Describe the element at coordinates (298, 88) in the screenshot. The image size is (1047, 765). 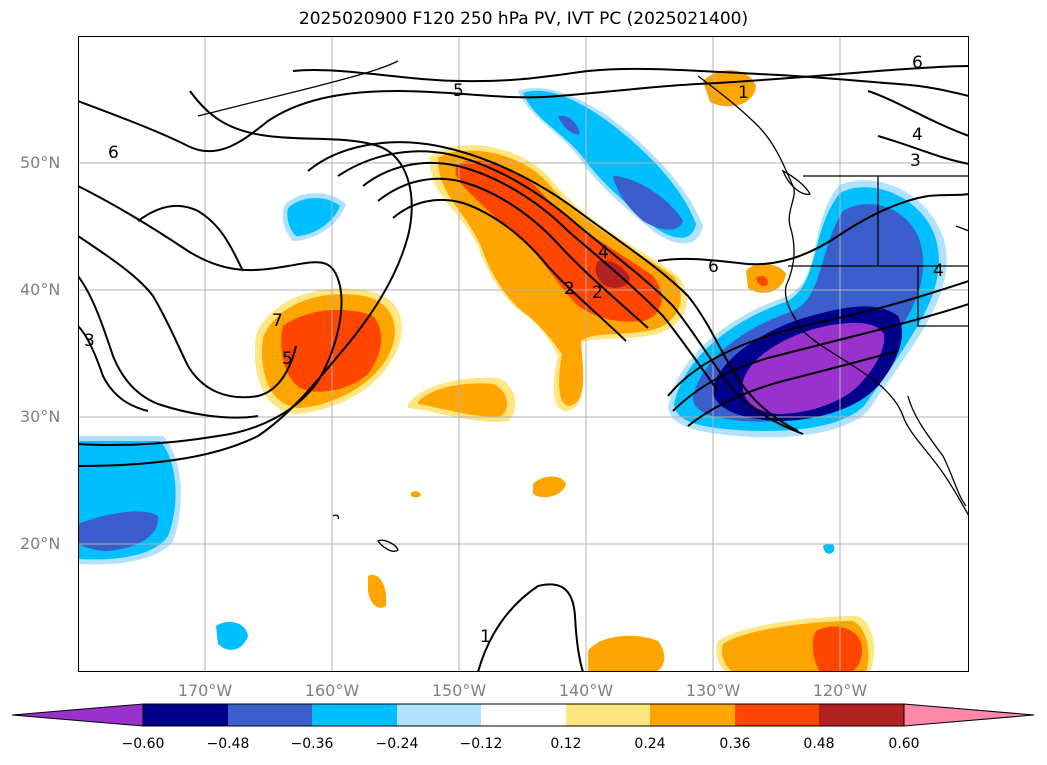
I see `alaska-islands` at that location.